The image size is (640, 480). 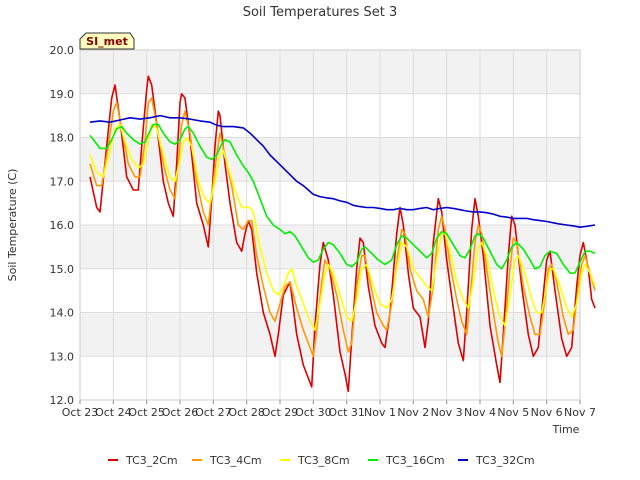 I want to click on x-tick-label: Nov 7, so click(x=580, y=412).